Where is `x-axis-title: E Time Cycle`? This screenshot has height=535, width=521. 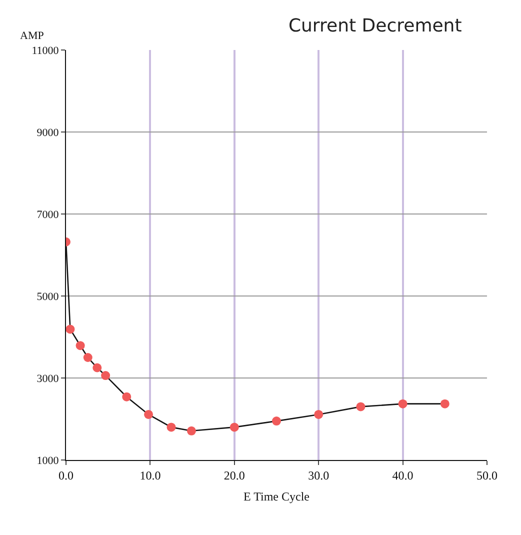
x-axis-title: E Time Cycle is located at coordinates (276, 496).